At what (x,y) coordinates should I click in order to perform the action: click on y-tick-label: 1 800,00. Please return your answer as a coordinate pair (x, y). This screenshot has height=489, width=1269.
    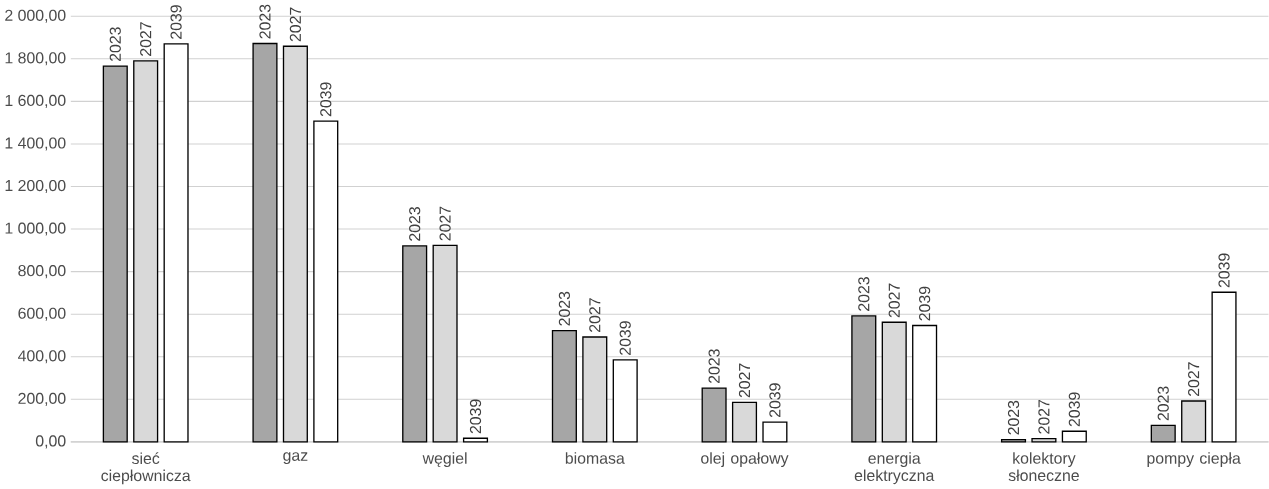
    Looking at the image, I should click on (35, 59).